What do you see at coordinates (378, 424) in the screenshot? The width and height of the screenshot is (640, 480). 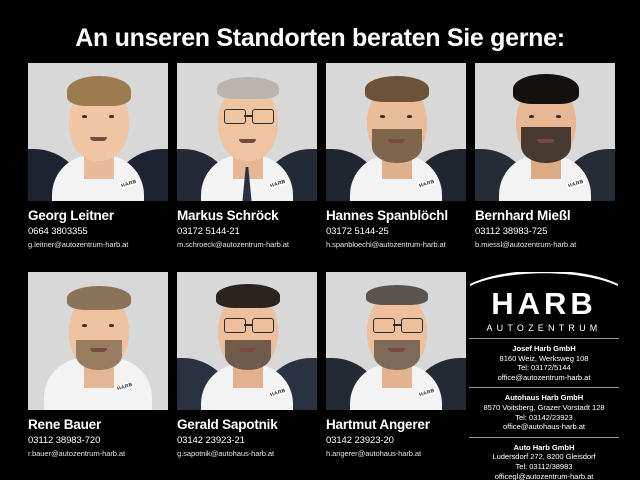 I see `person-name: Hartmut Angerer` at bounding box center [378, 424].